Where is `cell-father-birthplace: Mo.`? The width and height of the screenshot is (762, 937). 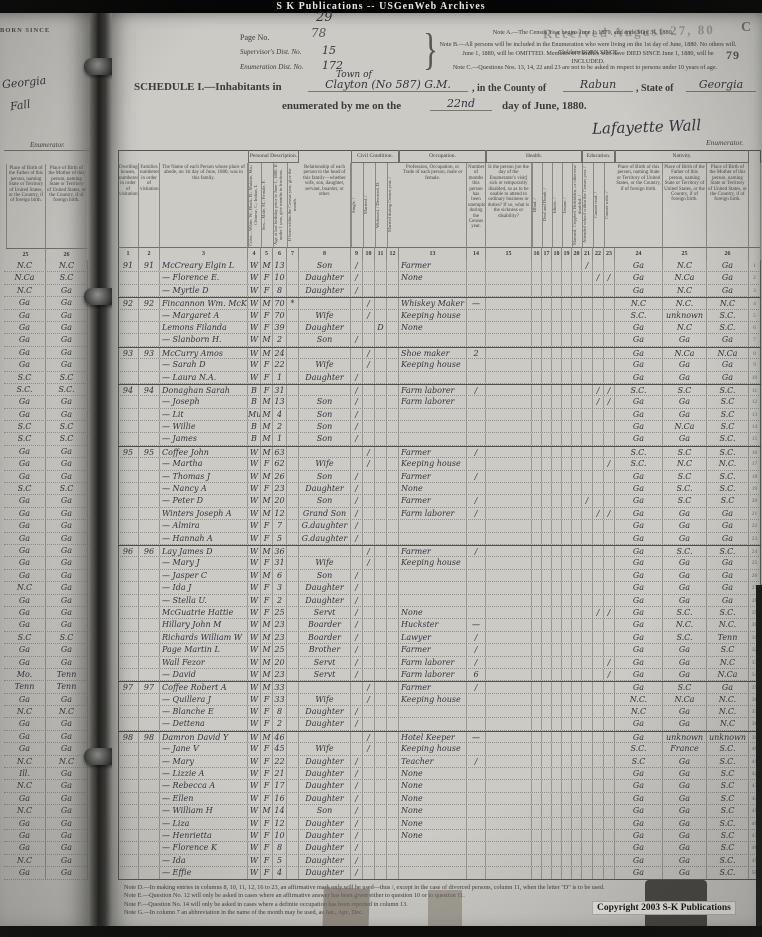
cell-father-birthplace: Mo. is located at coordinates (25, 674).